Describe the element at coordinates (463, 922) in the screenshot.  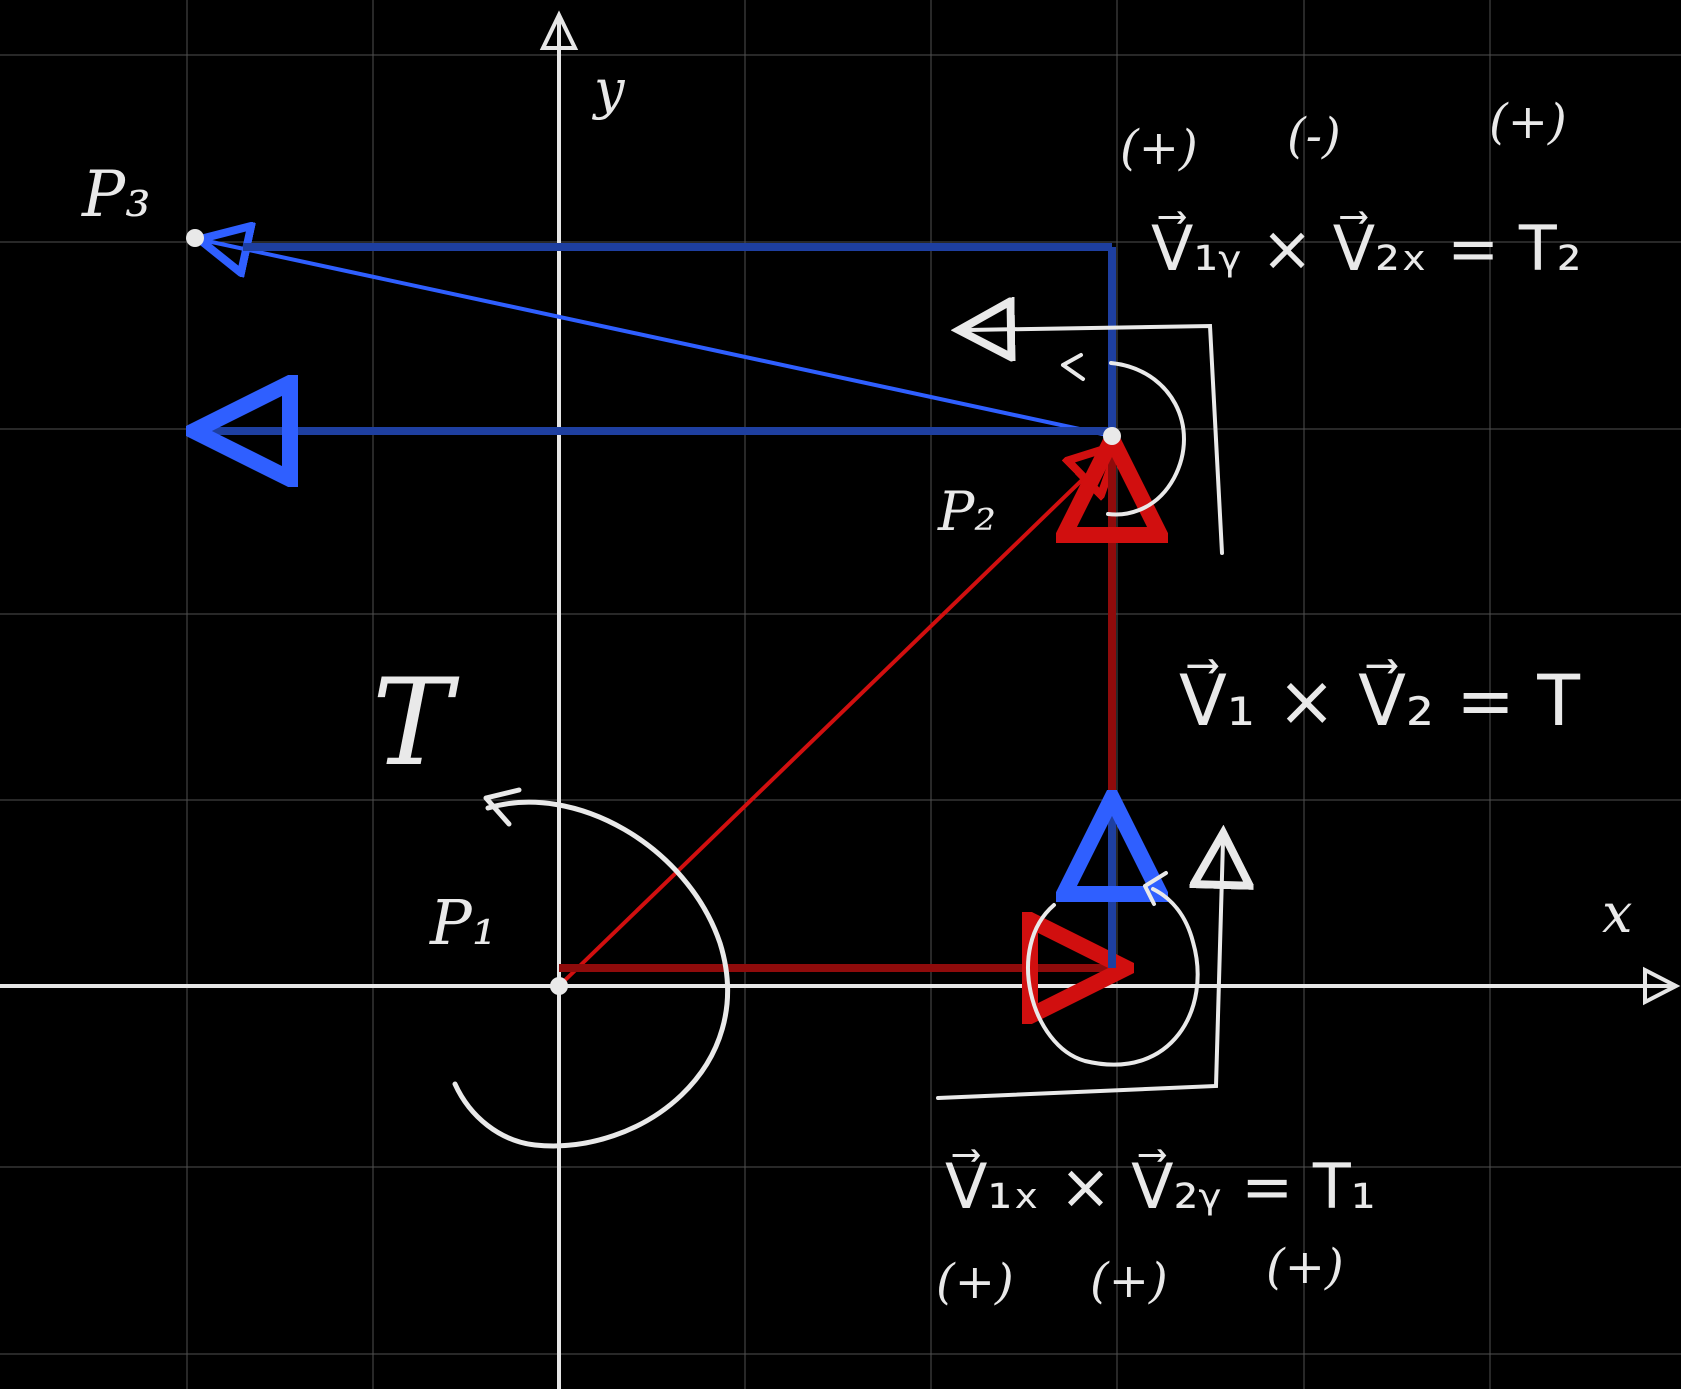
I see `point-p1-label: P₁` at that location.